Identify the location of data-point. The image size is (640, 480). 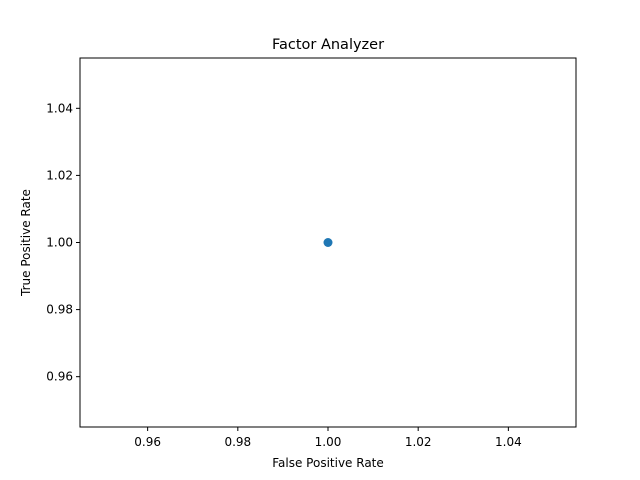
(328, 242).